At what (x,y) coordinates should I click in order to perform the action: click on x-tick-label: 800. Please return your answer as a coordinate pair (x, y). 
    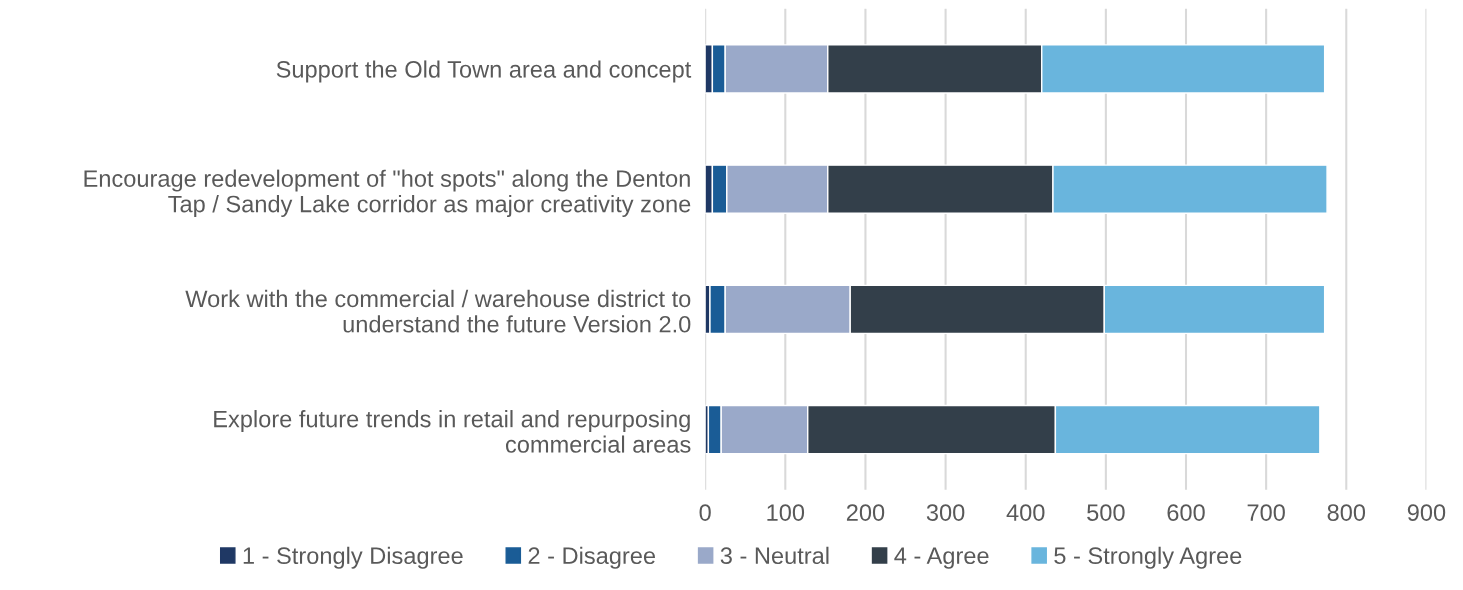
    Looking at the image, I should click on (1346, 512).